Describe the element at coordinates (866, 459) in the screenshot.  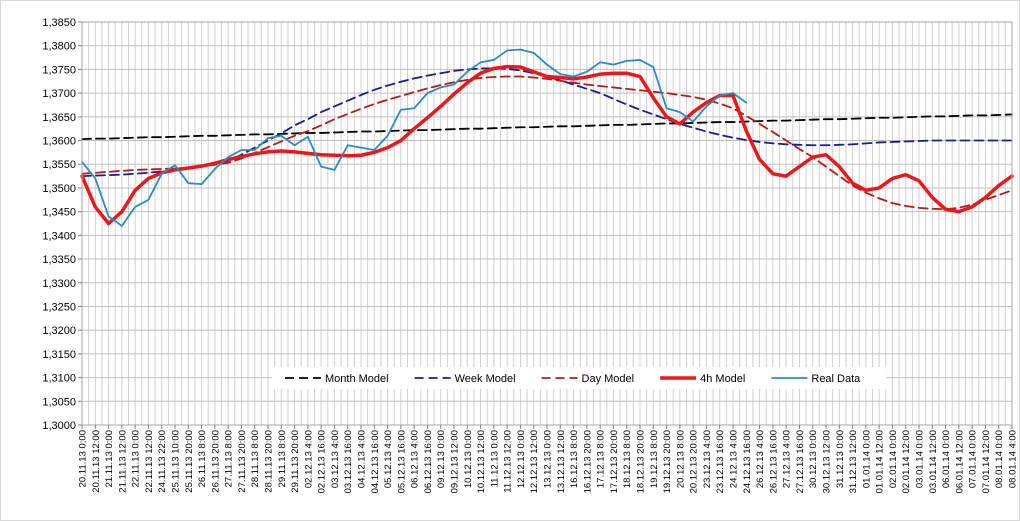
I see `x-tick-label: 01.01.14 0:00` at that location.